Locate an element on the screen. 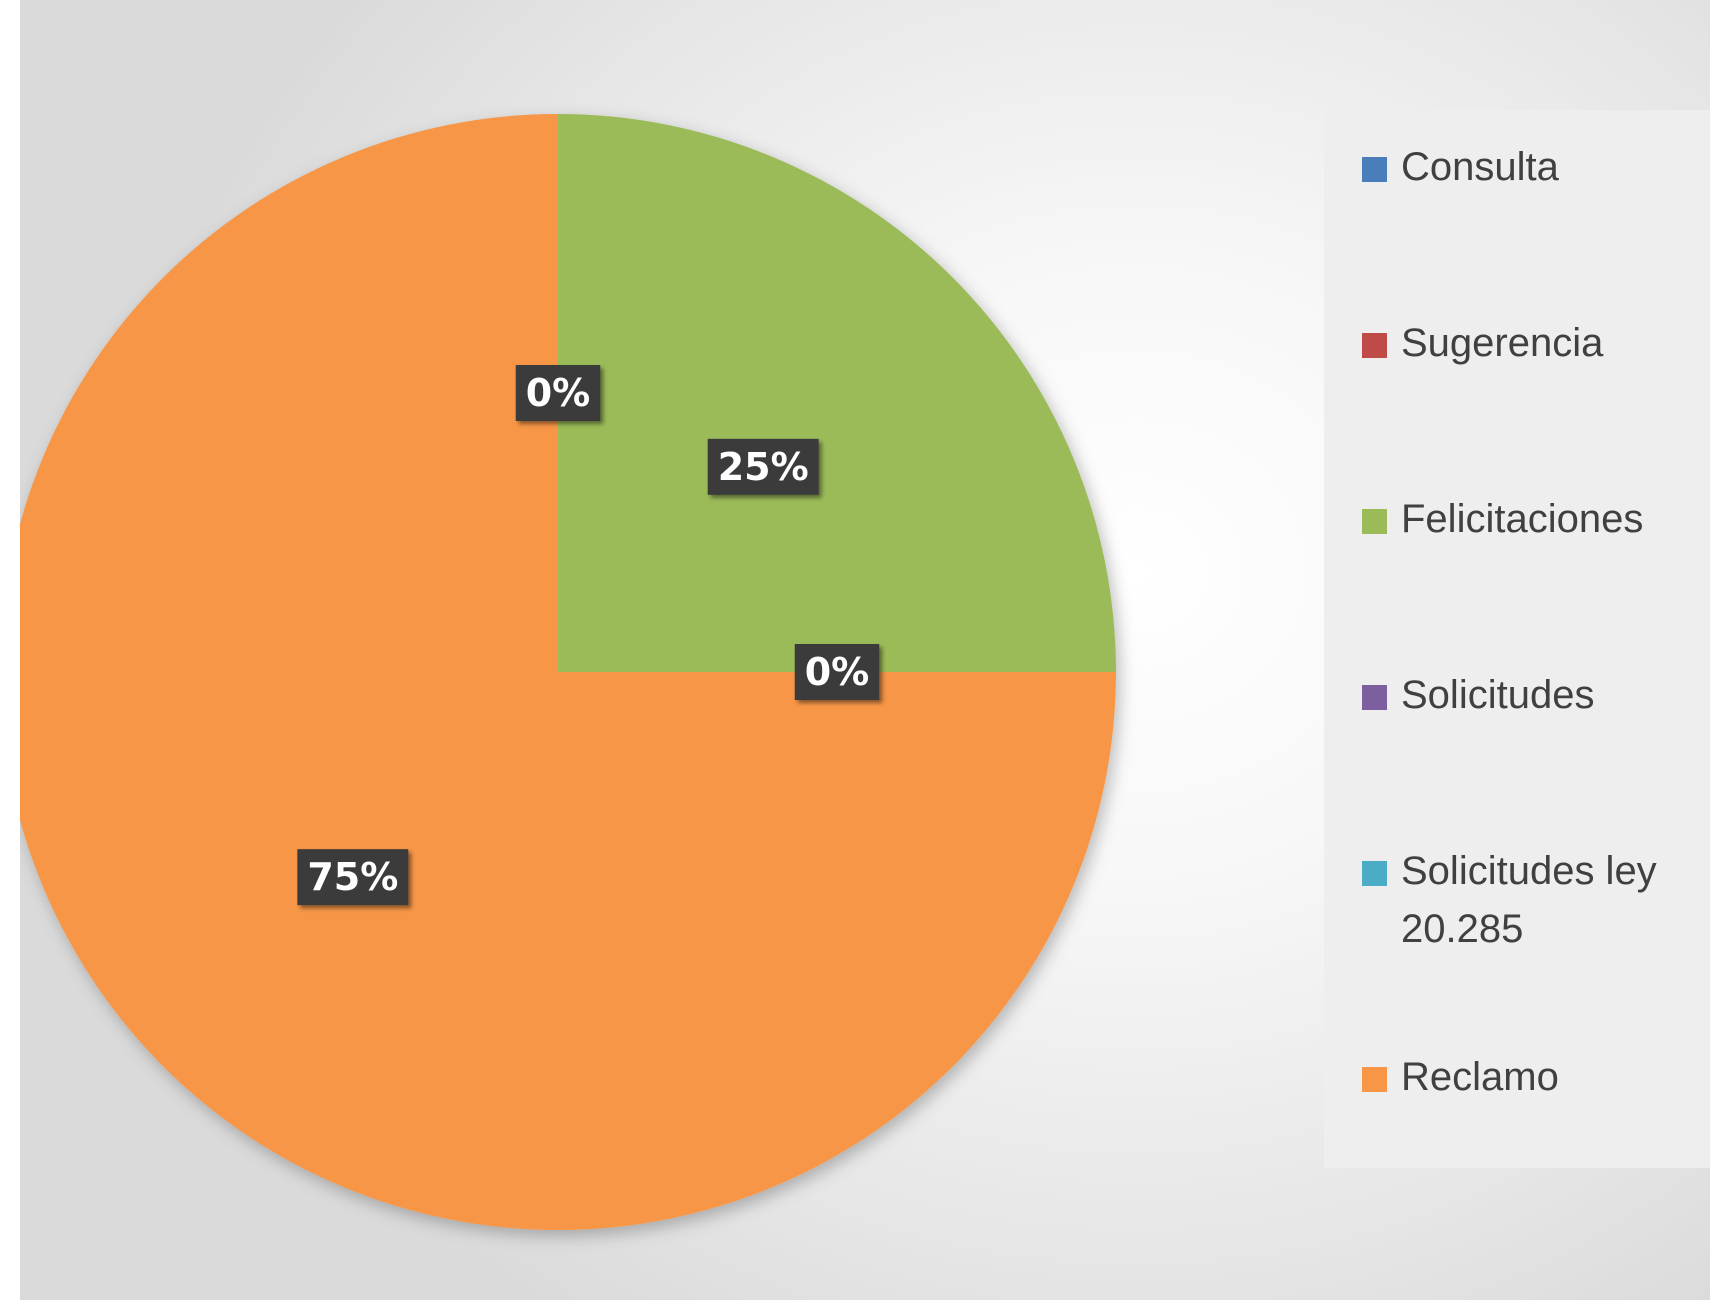 This screenshot has width=1710, height=1300. legend-label: Reclamo is located at coordinates (1480, 1077).